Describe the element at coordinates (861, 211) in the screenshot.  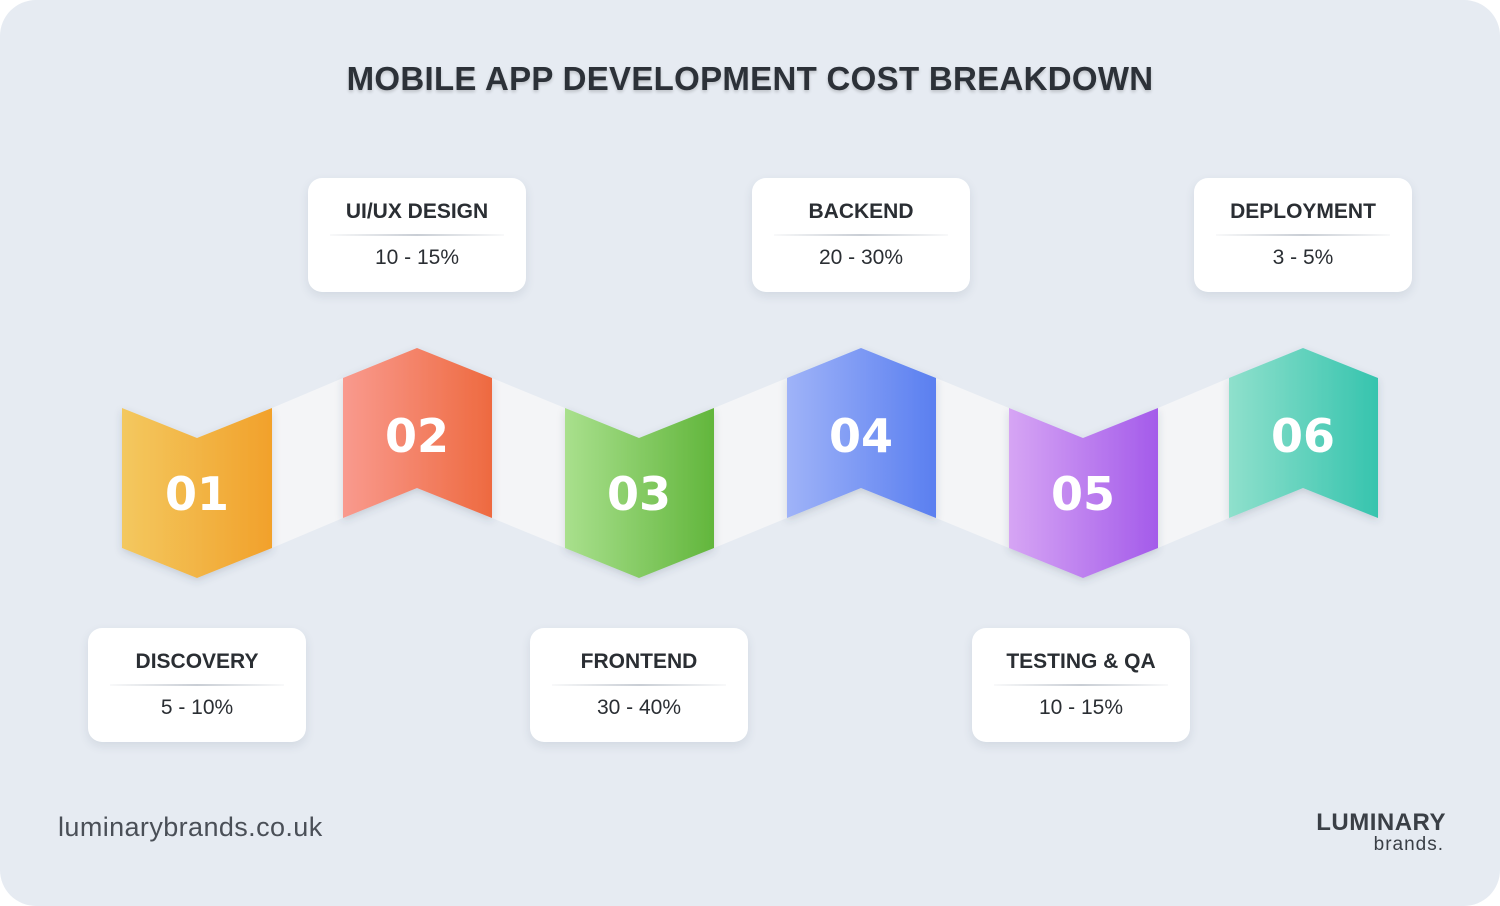
I see `step-04-label: BACKEND` at that location.